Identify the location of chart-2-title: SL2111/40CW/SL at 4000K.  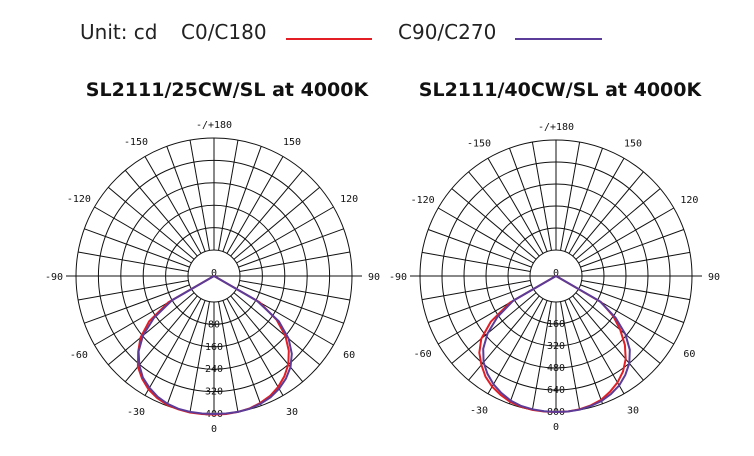
(561, 90).